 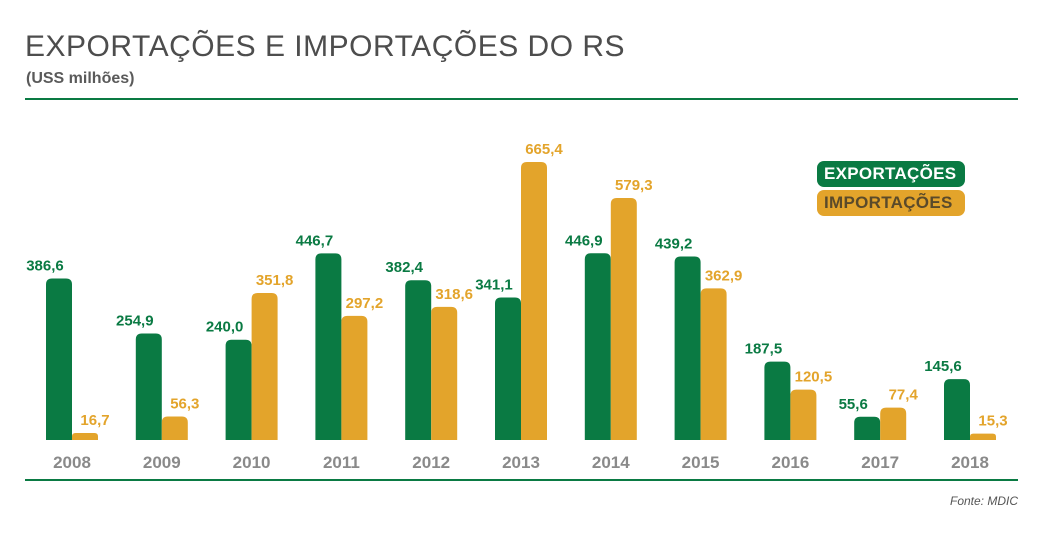 I want to click on top-divider, so click(x=521, y=99).